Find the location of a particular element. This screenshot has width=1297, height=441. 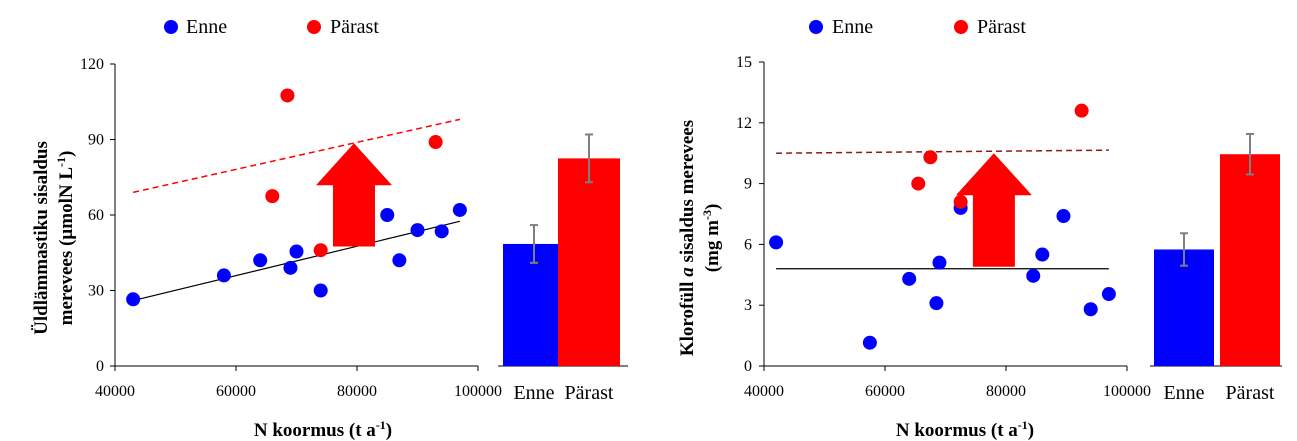

right-bar-after is located at coordinates (1250, 260).